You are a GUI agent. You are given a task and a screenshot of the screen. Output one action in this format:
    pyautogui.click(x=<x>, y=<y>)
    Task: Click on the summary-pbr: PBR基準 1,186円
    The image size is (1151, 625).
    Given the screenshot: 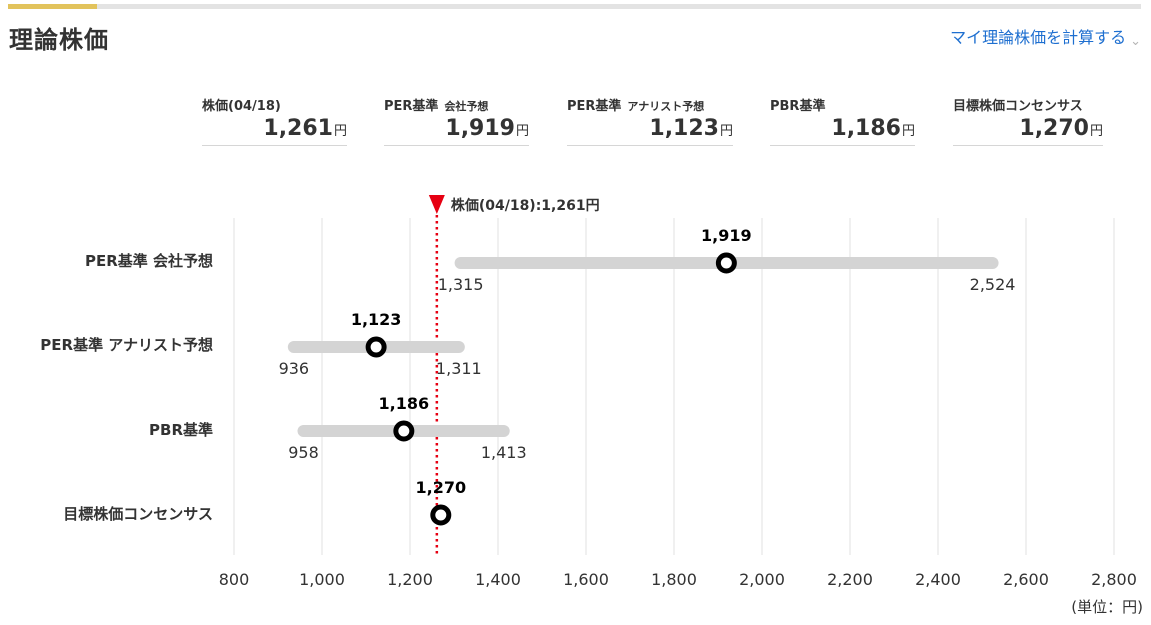 What is the action you would take?
    pyautogui.click(x=842, y=120)
    